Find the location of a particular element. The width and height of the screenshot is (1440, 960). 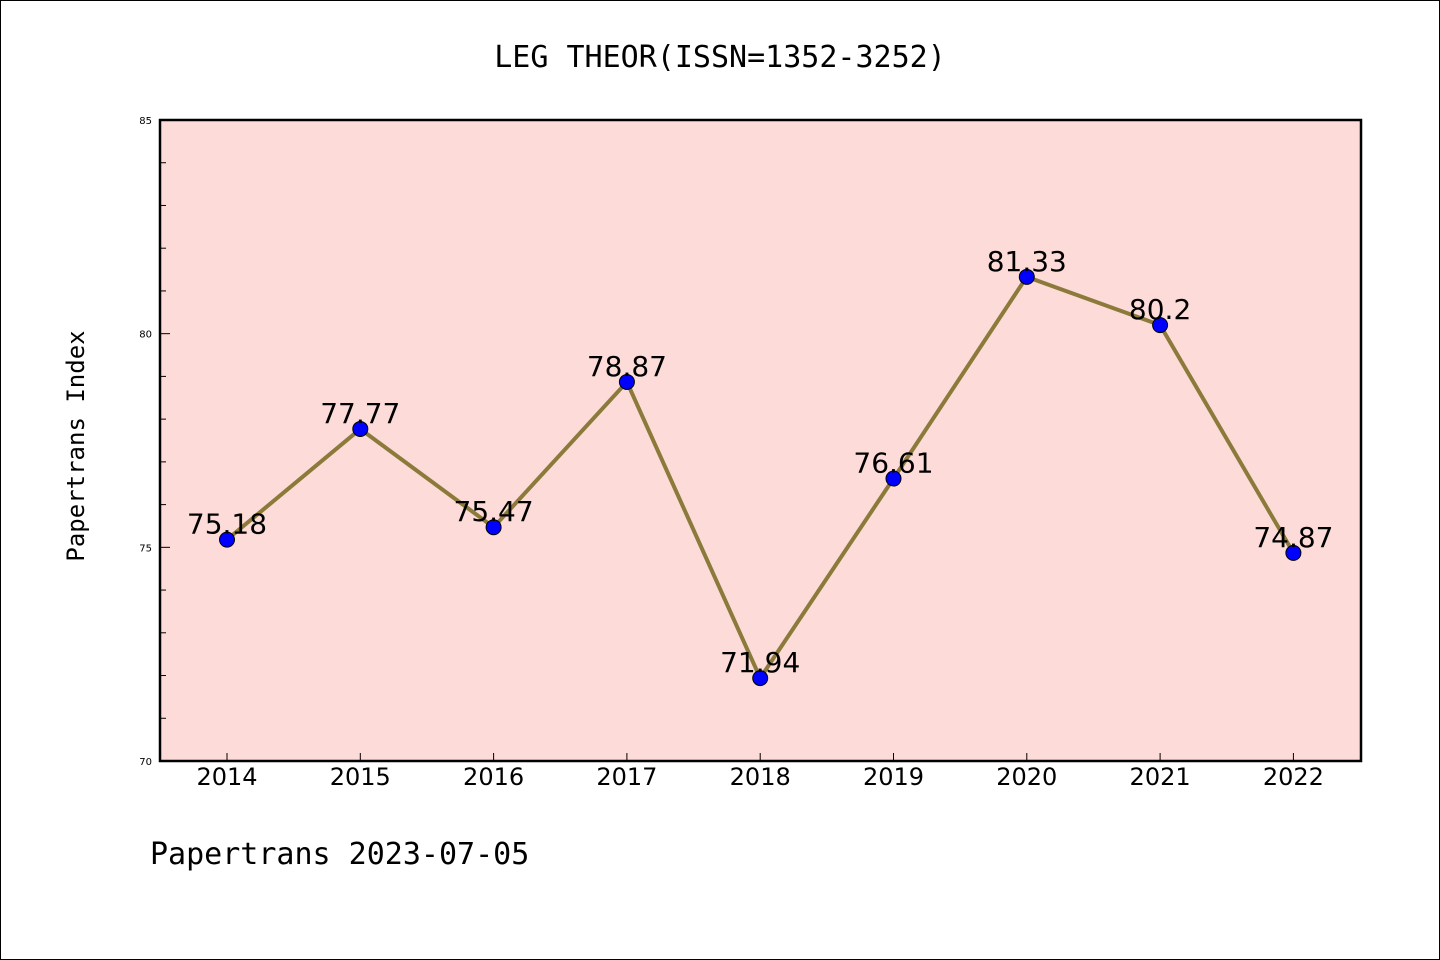

data-value-label: 78.87 is located at coordinates (627, 366).